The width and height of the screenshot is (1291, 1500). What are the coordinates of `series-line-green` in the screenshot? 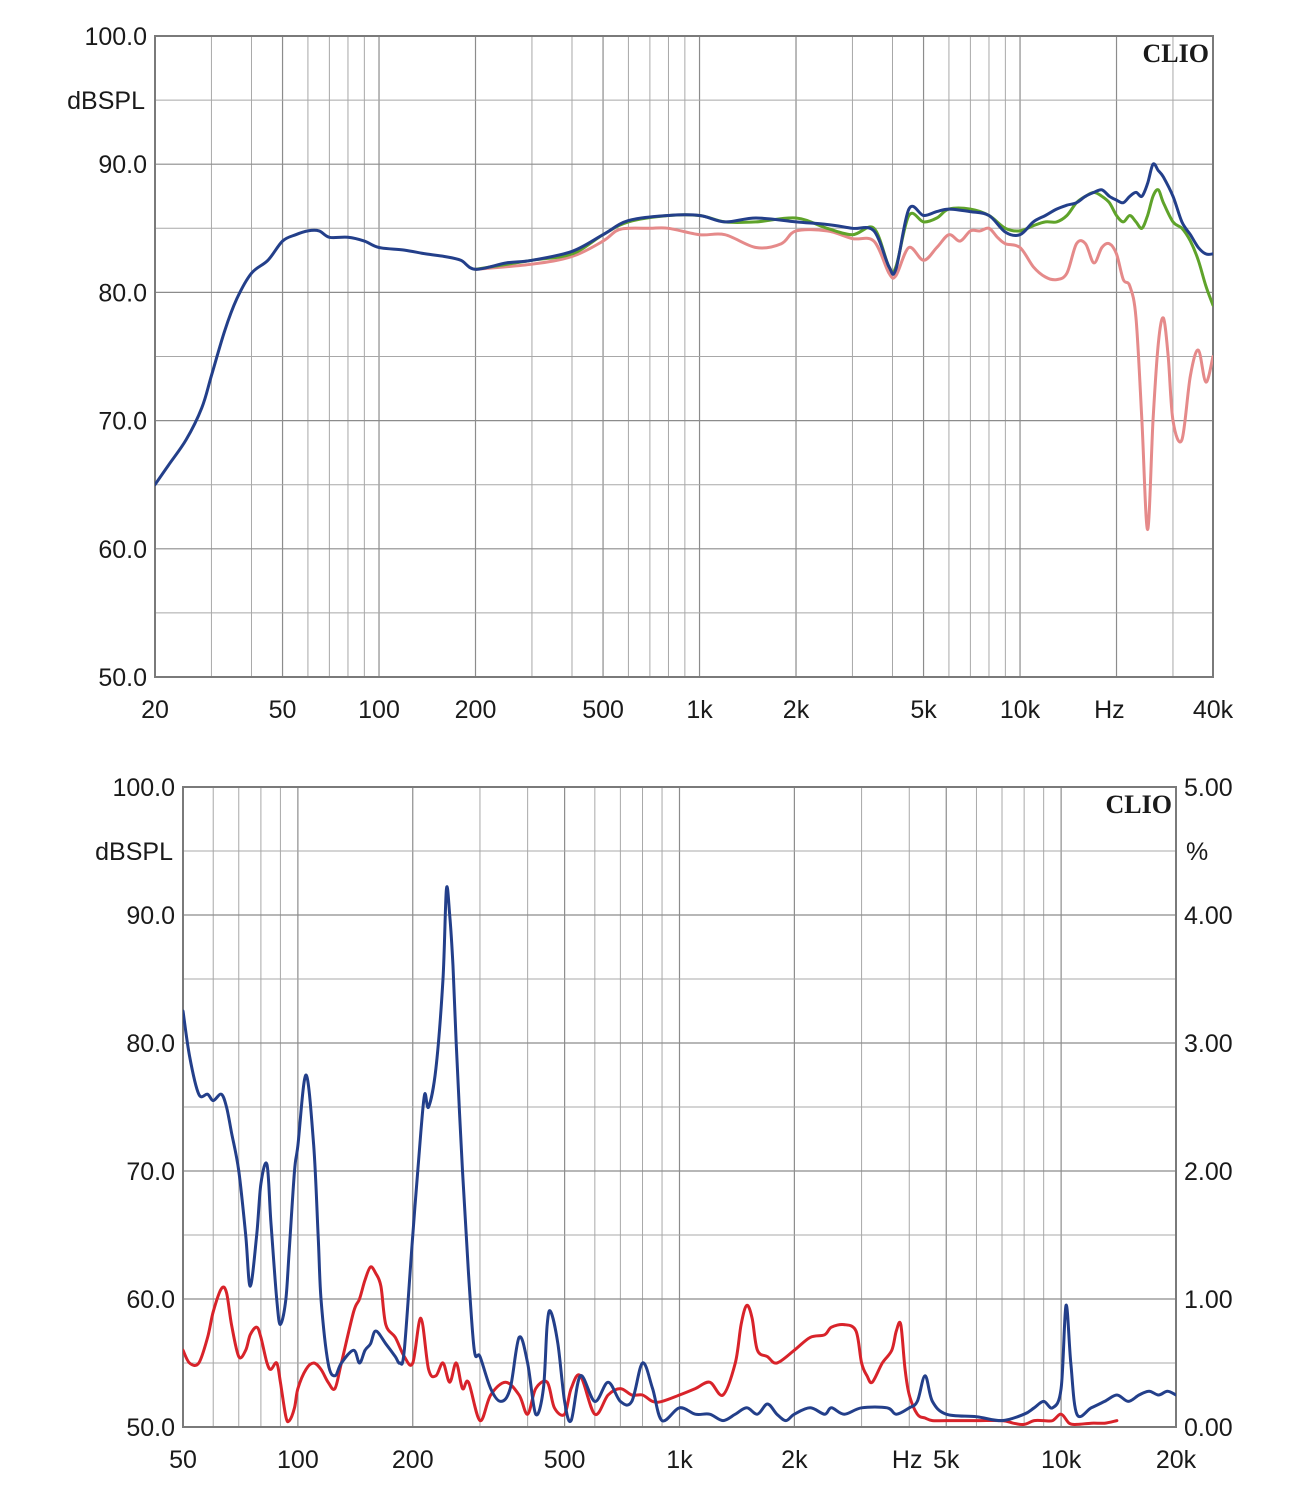 It's located at (843, 247).